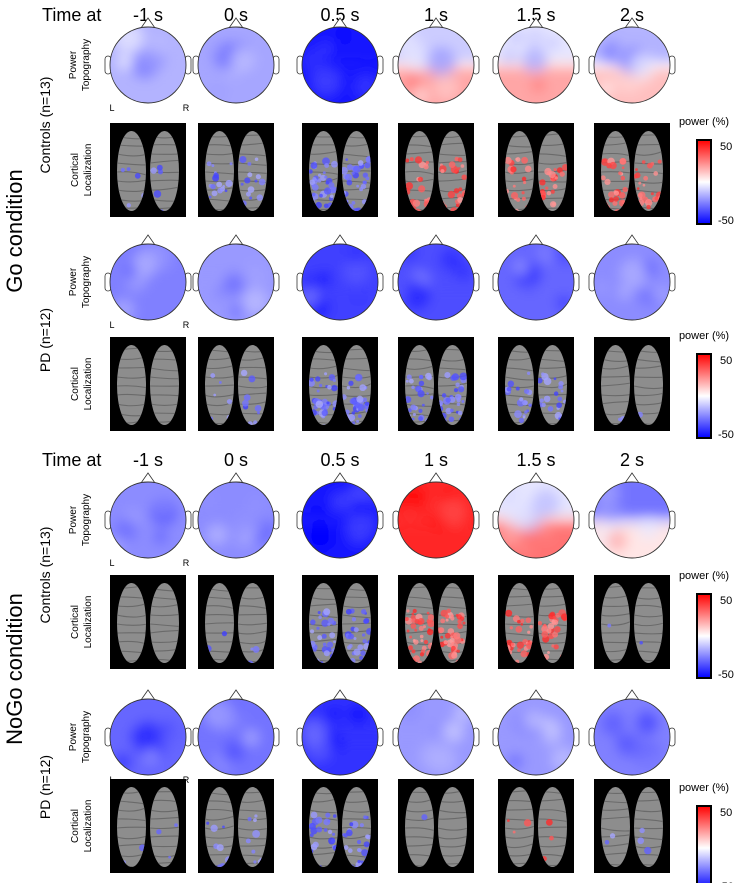 The width and height of the screenshot is (745, 883). Describe the element at coordinates (71, 15) in the screenshot. I see `time-at-label: Time at` at that location.